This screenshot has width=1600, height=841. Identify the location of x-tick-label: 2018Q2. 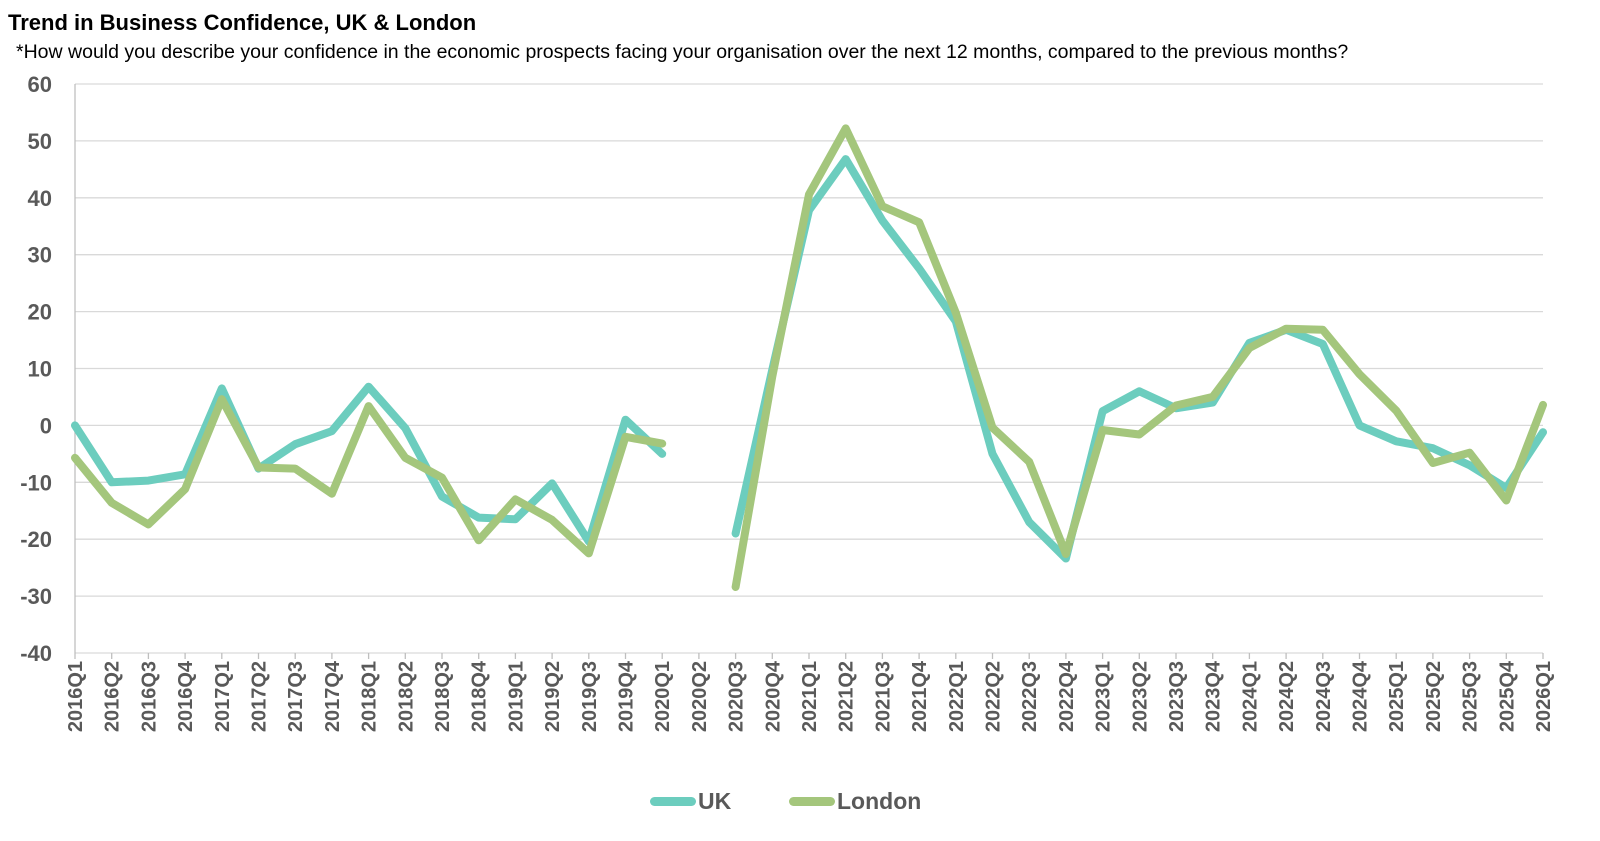
(406, 696).